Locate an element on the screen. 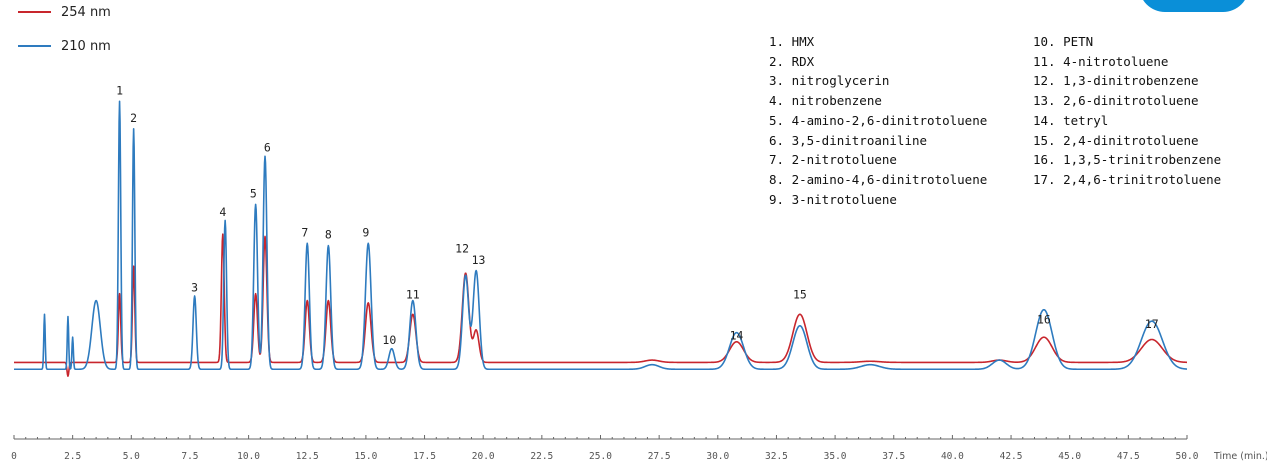 The width and height of the screenshot is (1267, 468). x-tick-label: 35.0 is located at coordinates (835, 456).